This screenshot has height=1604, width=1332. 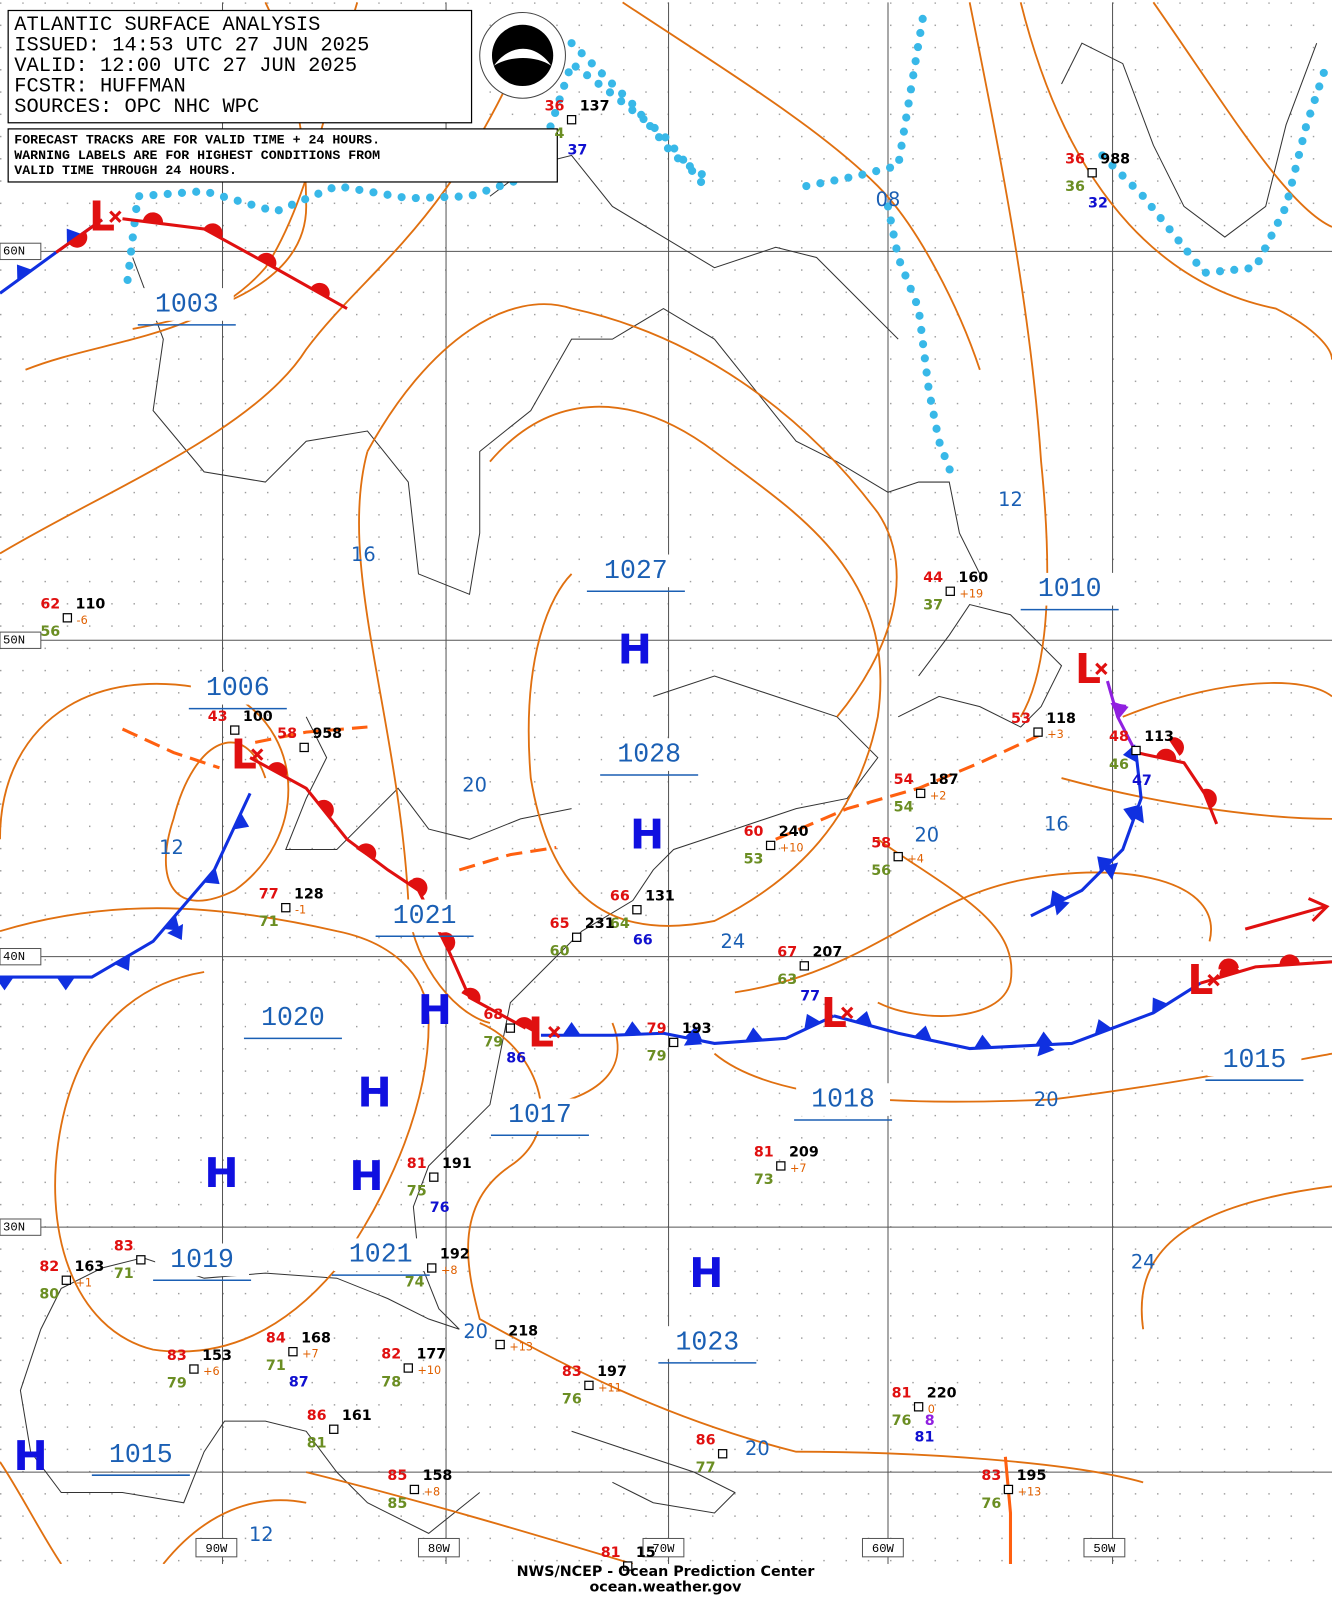 What do you see at coordinates (1285, 918) in the screenshot?
I see `motion-arrow` at bounding box center [1285, 918].